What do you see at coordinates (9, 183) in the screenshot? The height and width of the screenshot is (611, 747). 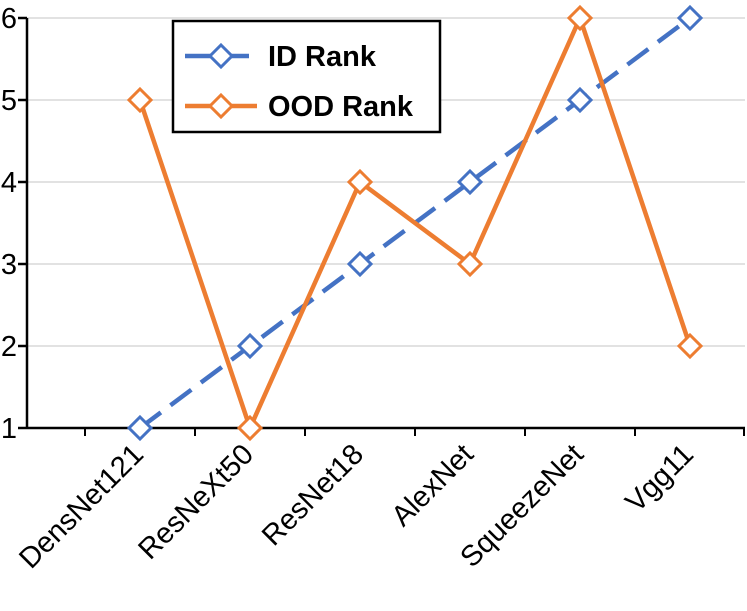 I see `y-tick-label-4: 4` at bounding box center [9, 183].